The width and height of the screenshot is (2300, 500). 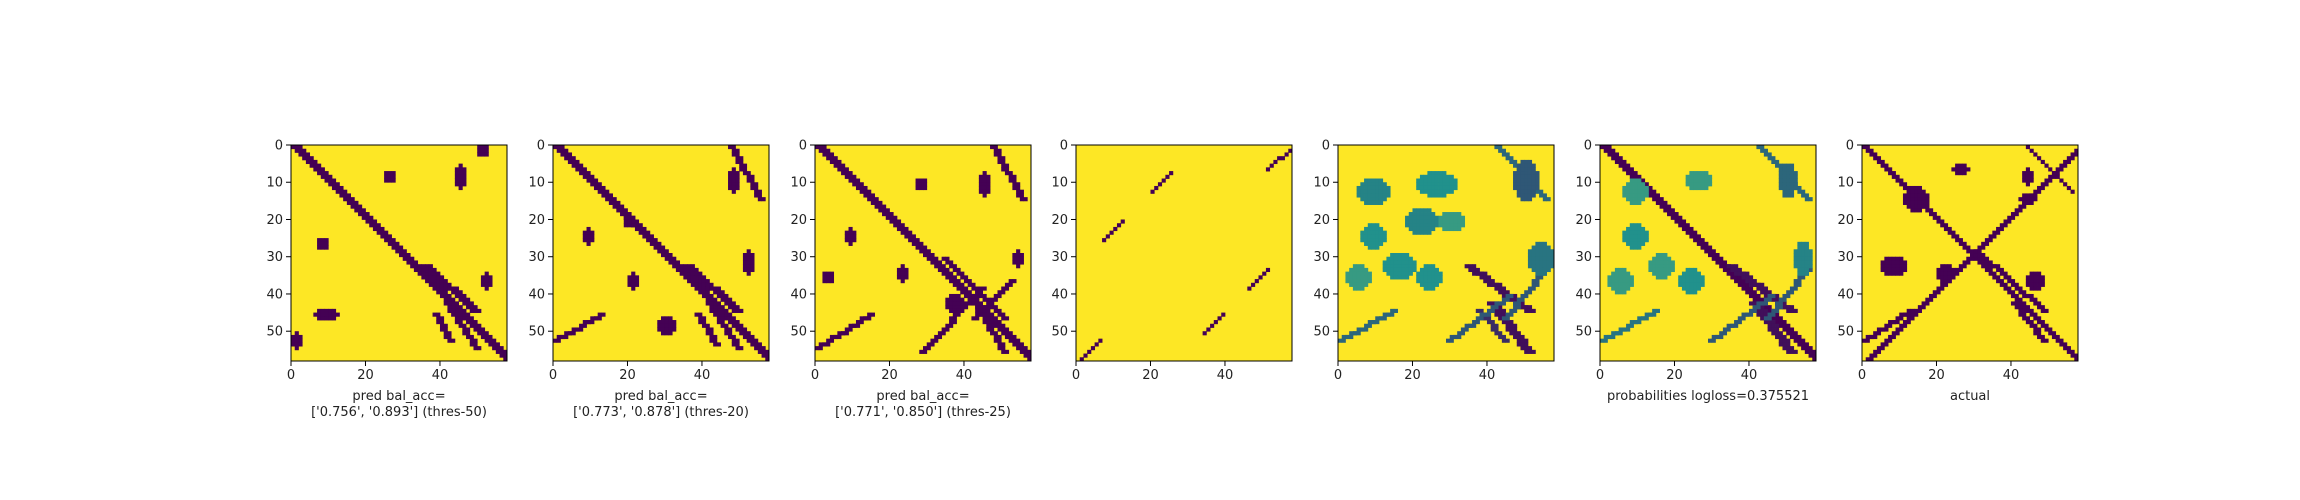 I want to click on y-tick-label: 30, so click(x=1059, y=257).